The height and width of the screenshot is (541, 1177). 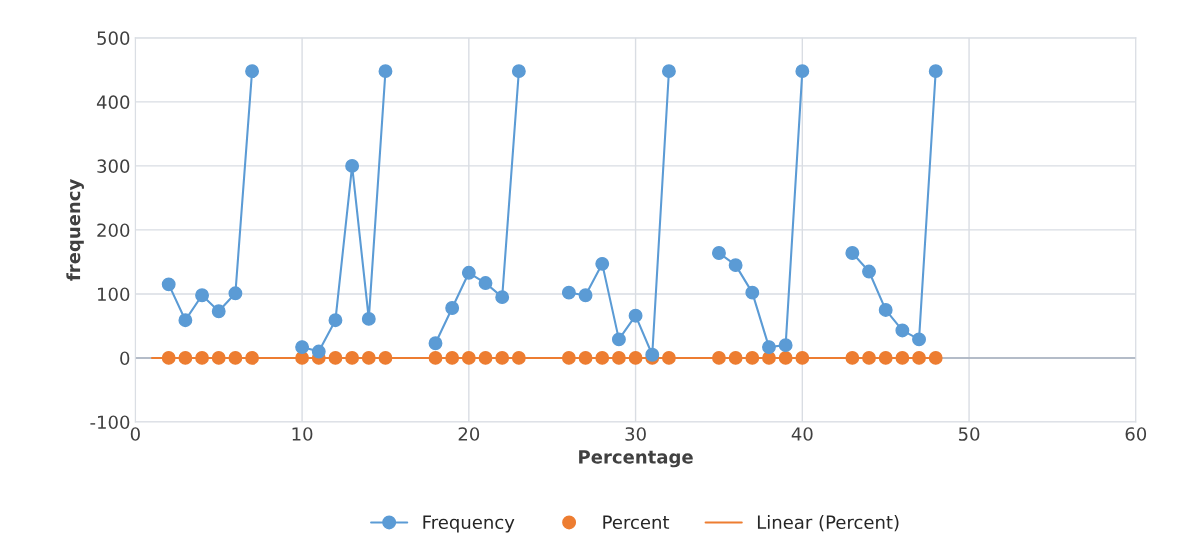 I want to click on x-tick-label: 60, so click(x=1136, y=434).